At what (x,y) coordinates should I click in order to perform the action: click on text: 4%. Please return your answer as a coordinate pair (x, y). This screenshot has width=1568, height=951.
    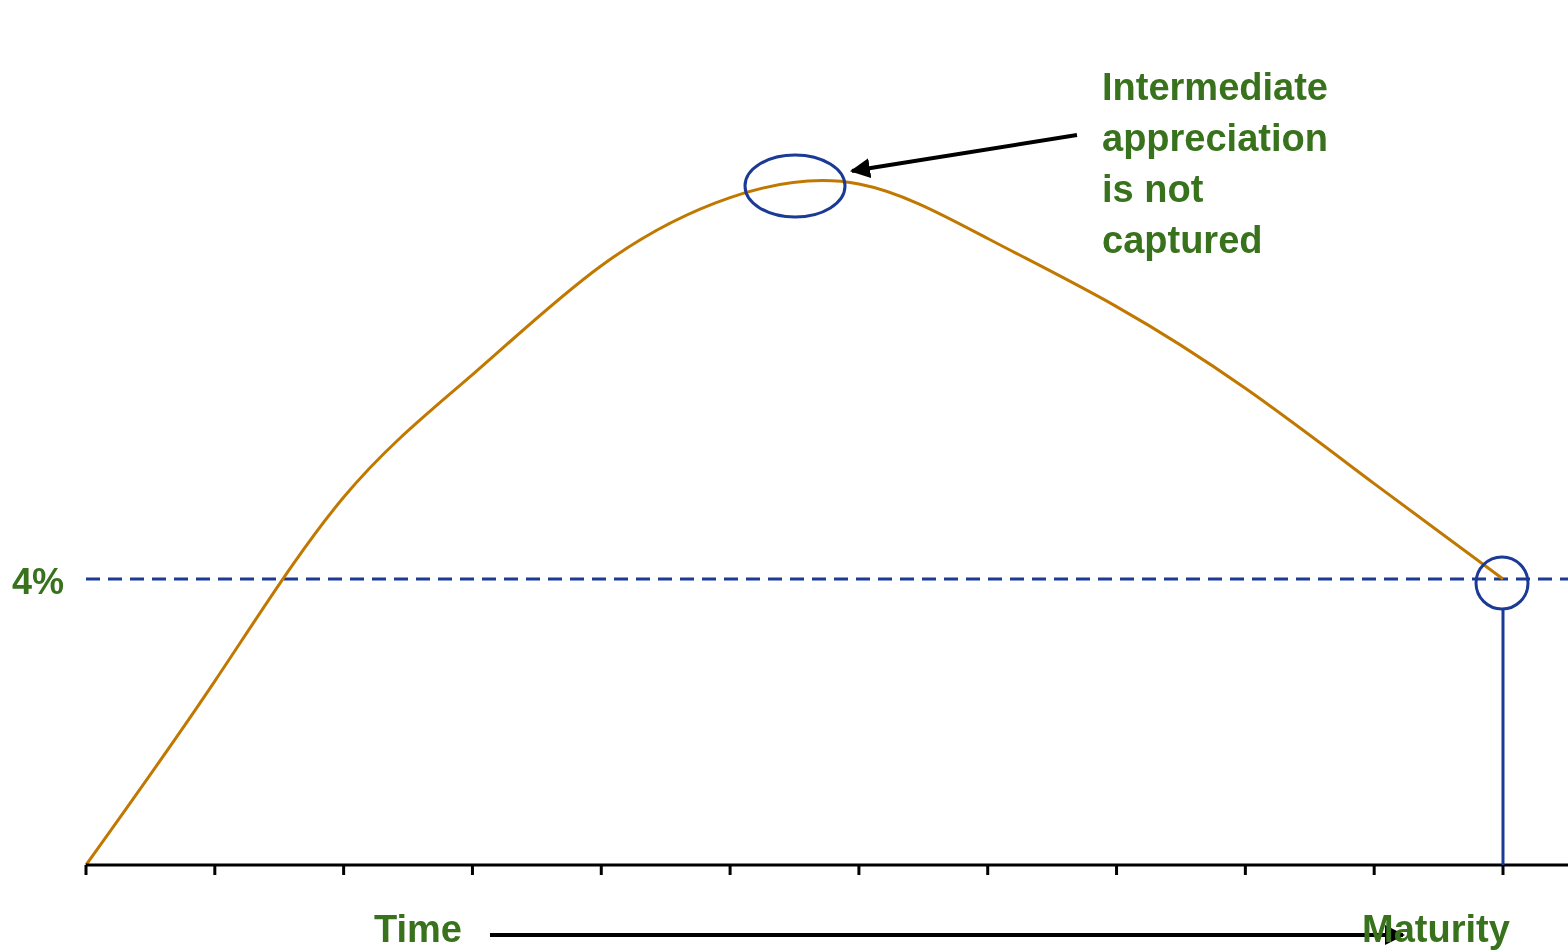
    Looking at the image, I should click on (38, 582).